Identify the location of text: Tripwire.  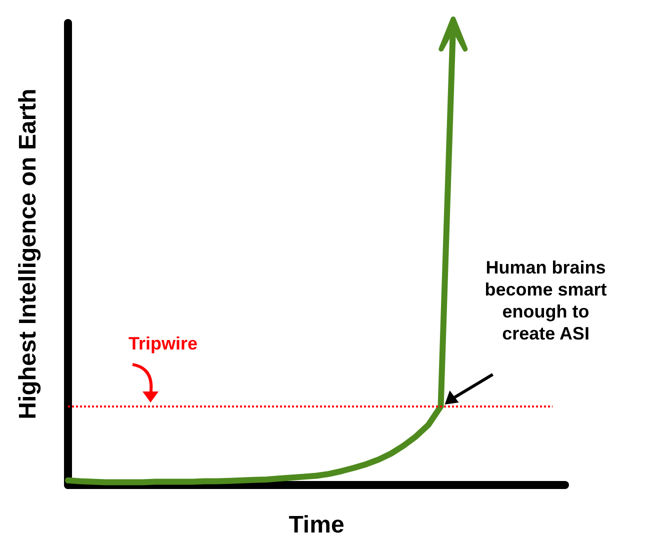
(163, 343).